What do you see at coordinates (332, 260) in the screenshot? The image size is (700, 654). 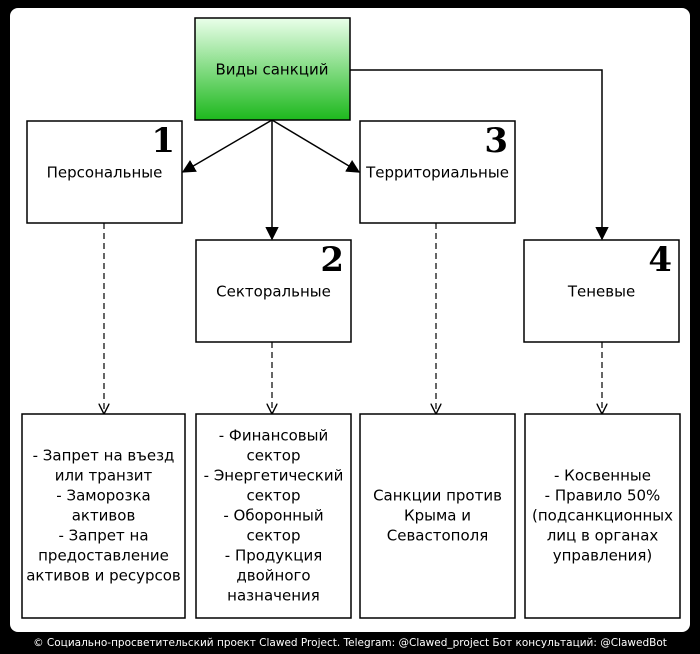 I see `category-number: 2` at bounding box center [332, 260].